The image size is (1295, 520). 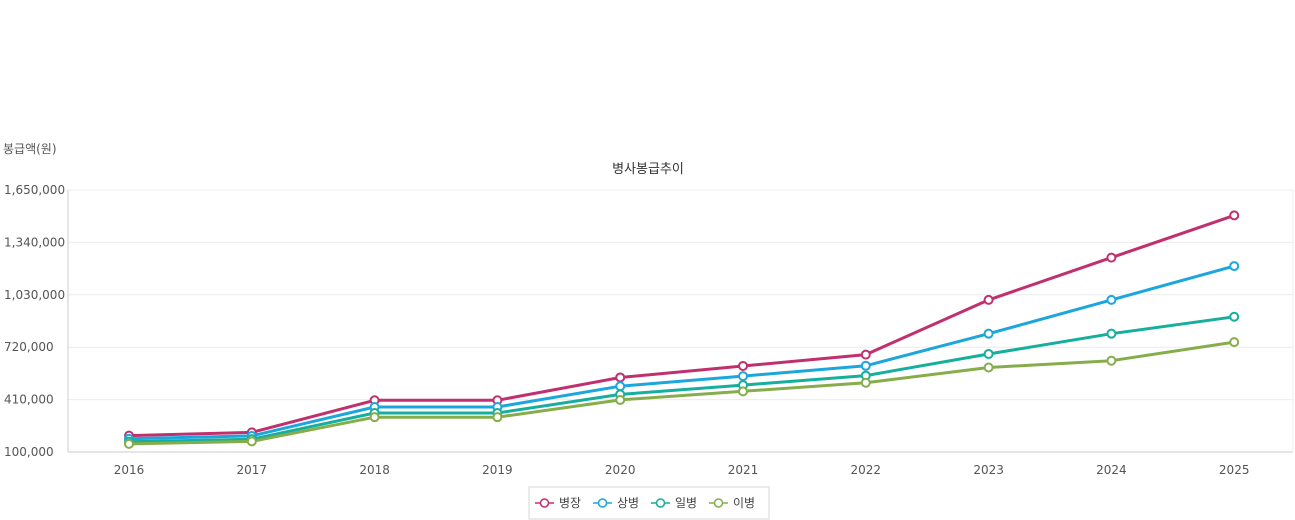 I want to click on y-tick-label: 1,340,000, so click(x=34, y=242).